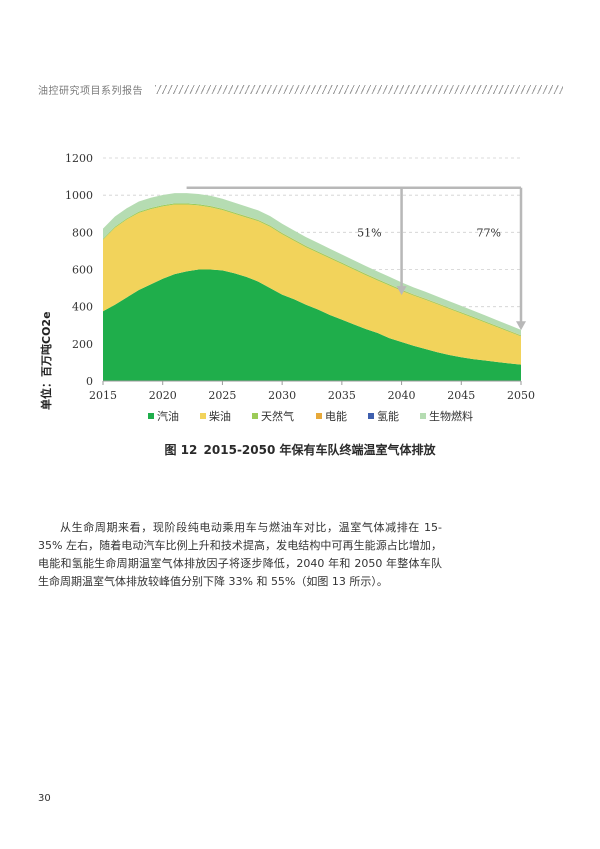 This screenshot has height=849, width=600. I want to click on figure-caption-title: 2015-2050 年保有车队终端温室气体排放, so click(319, 450).